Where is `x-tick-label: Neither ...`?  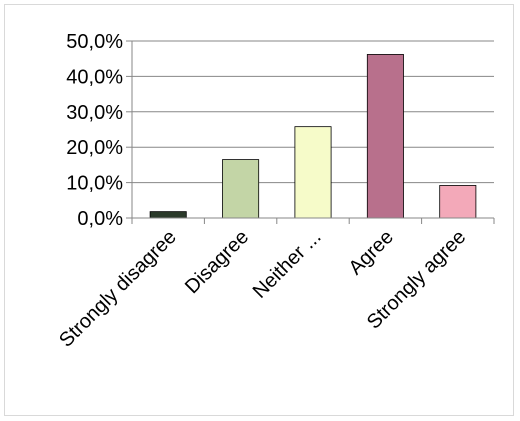 x-tick-label: Neither ... is located at coordinates (287, 264).